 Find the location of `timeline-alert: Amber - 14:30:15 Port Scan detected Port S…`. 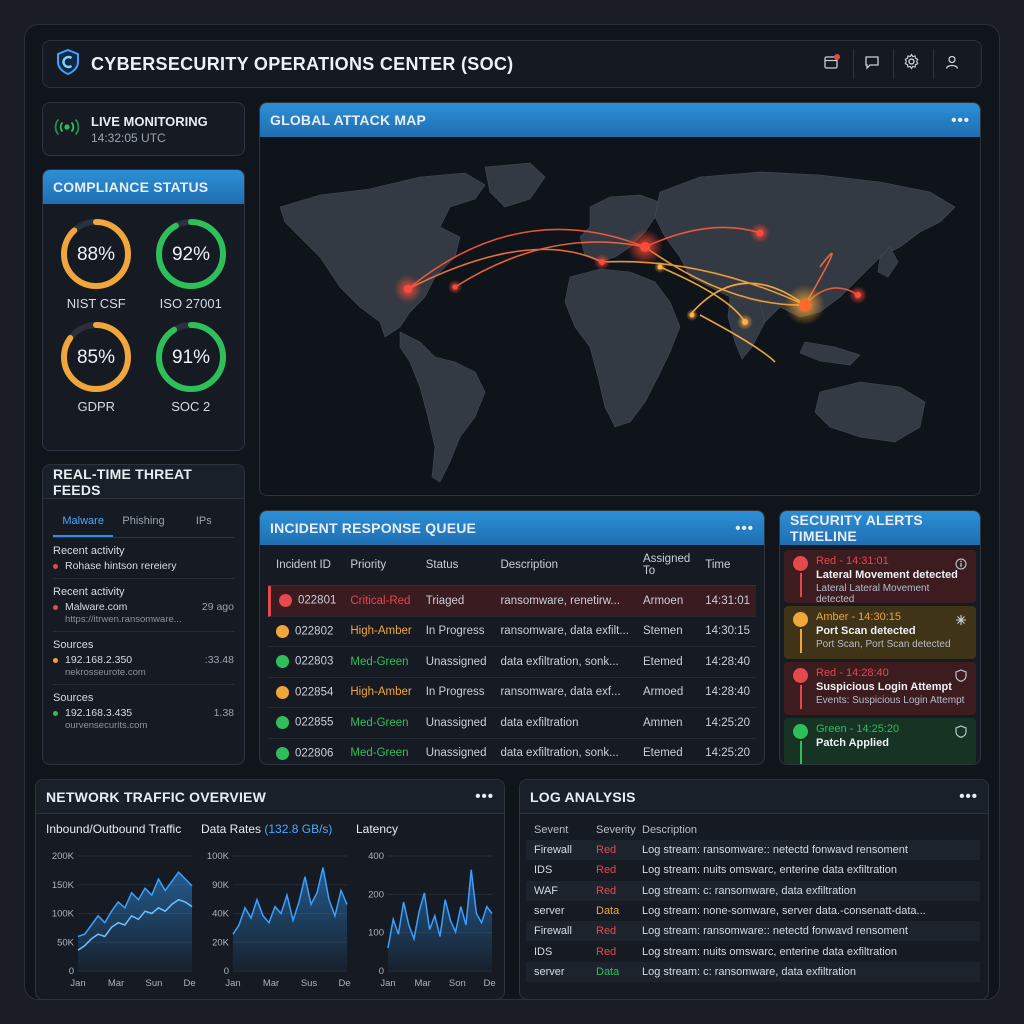

timeline-alert: Amber - 14:30:15 Port Scan detected Port S… is located at coordinates (880, 632).